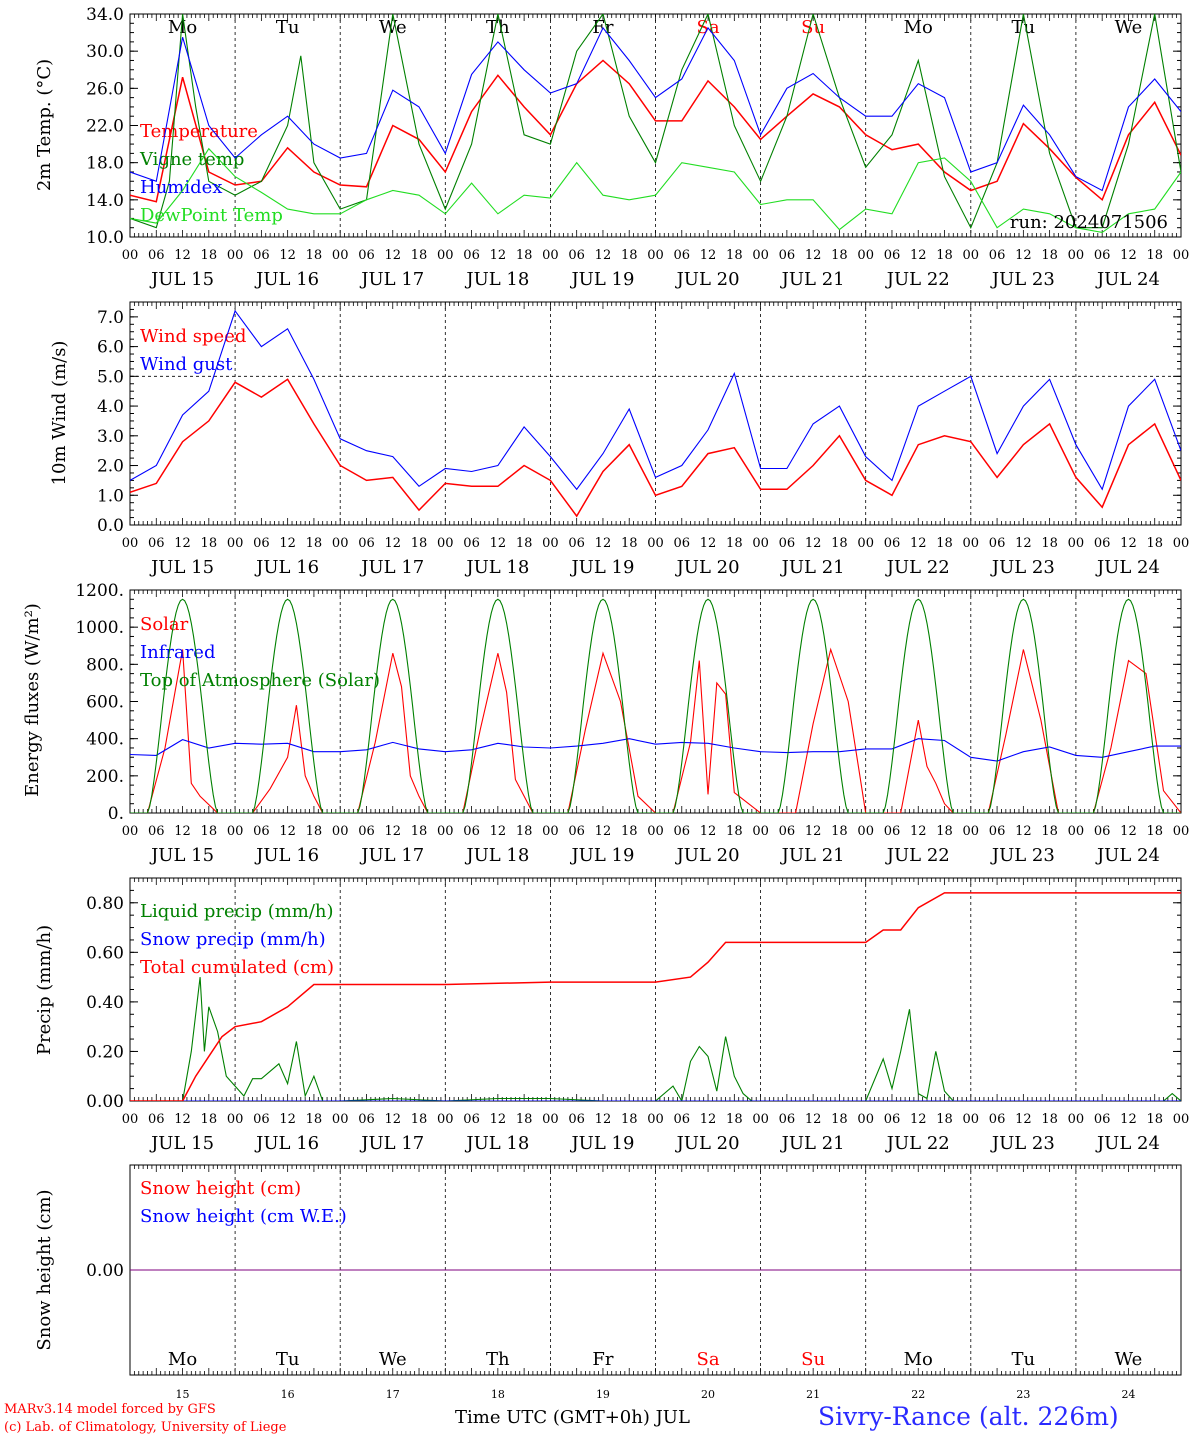  I want to click on series-line-wind-gust, so click(655, 400).